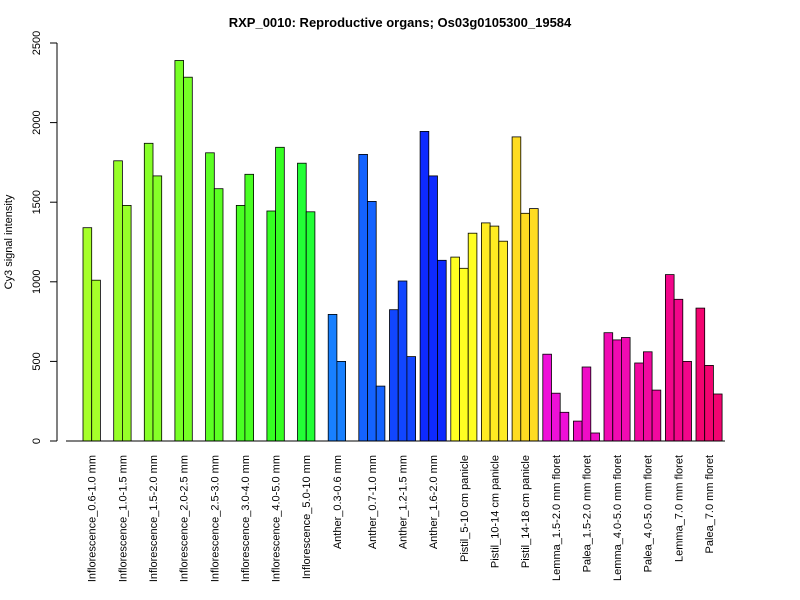 The height and width of the screenshot is (600, 800). Describe the element at coordinates (246, 518) in the screenshot. I see `x-category-label: Inflorescence_3.0-4.0 mm` at that location.